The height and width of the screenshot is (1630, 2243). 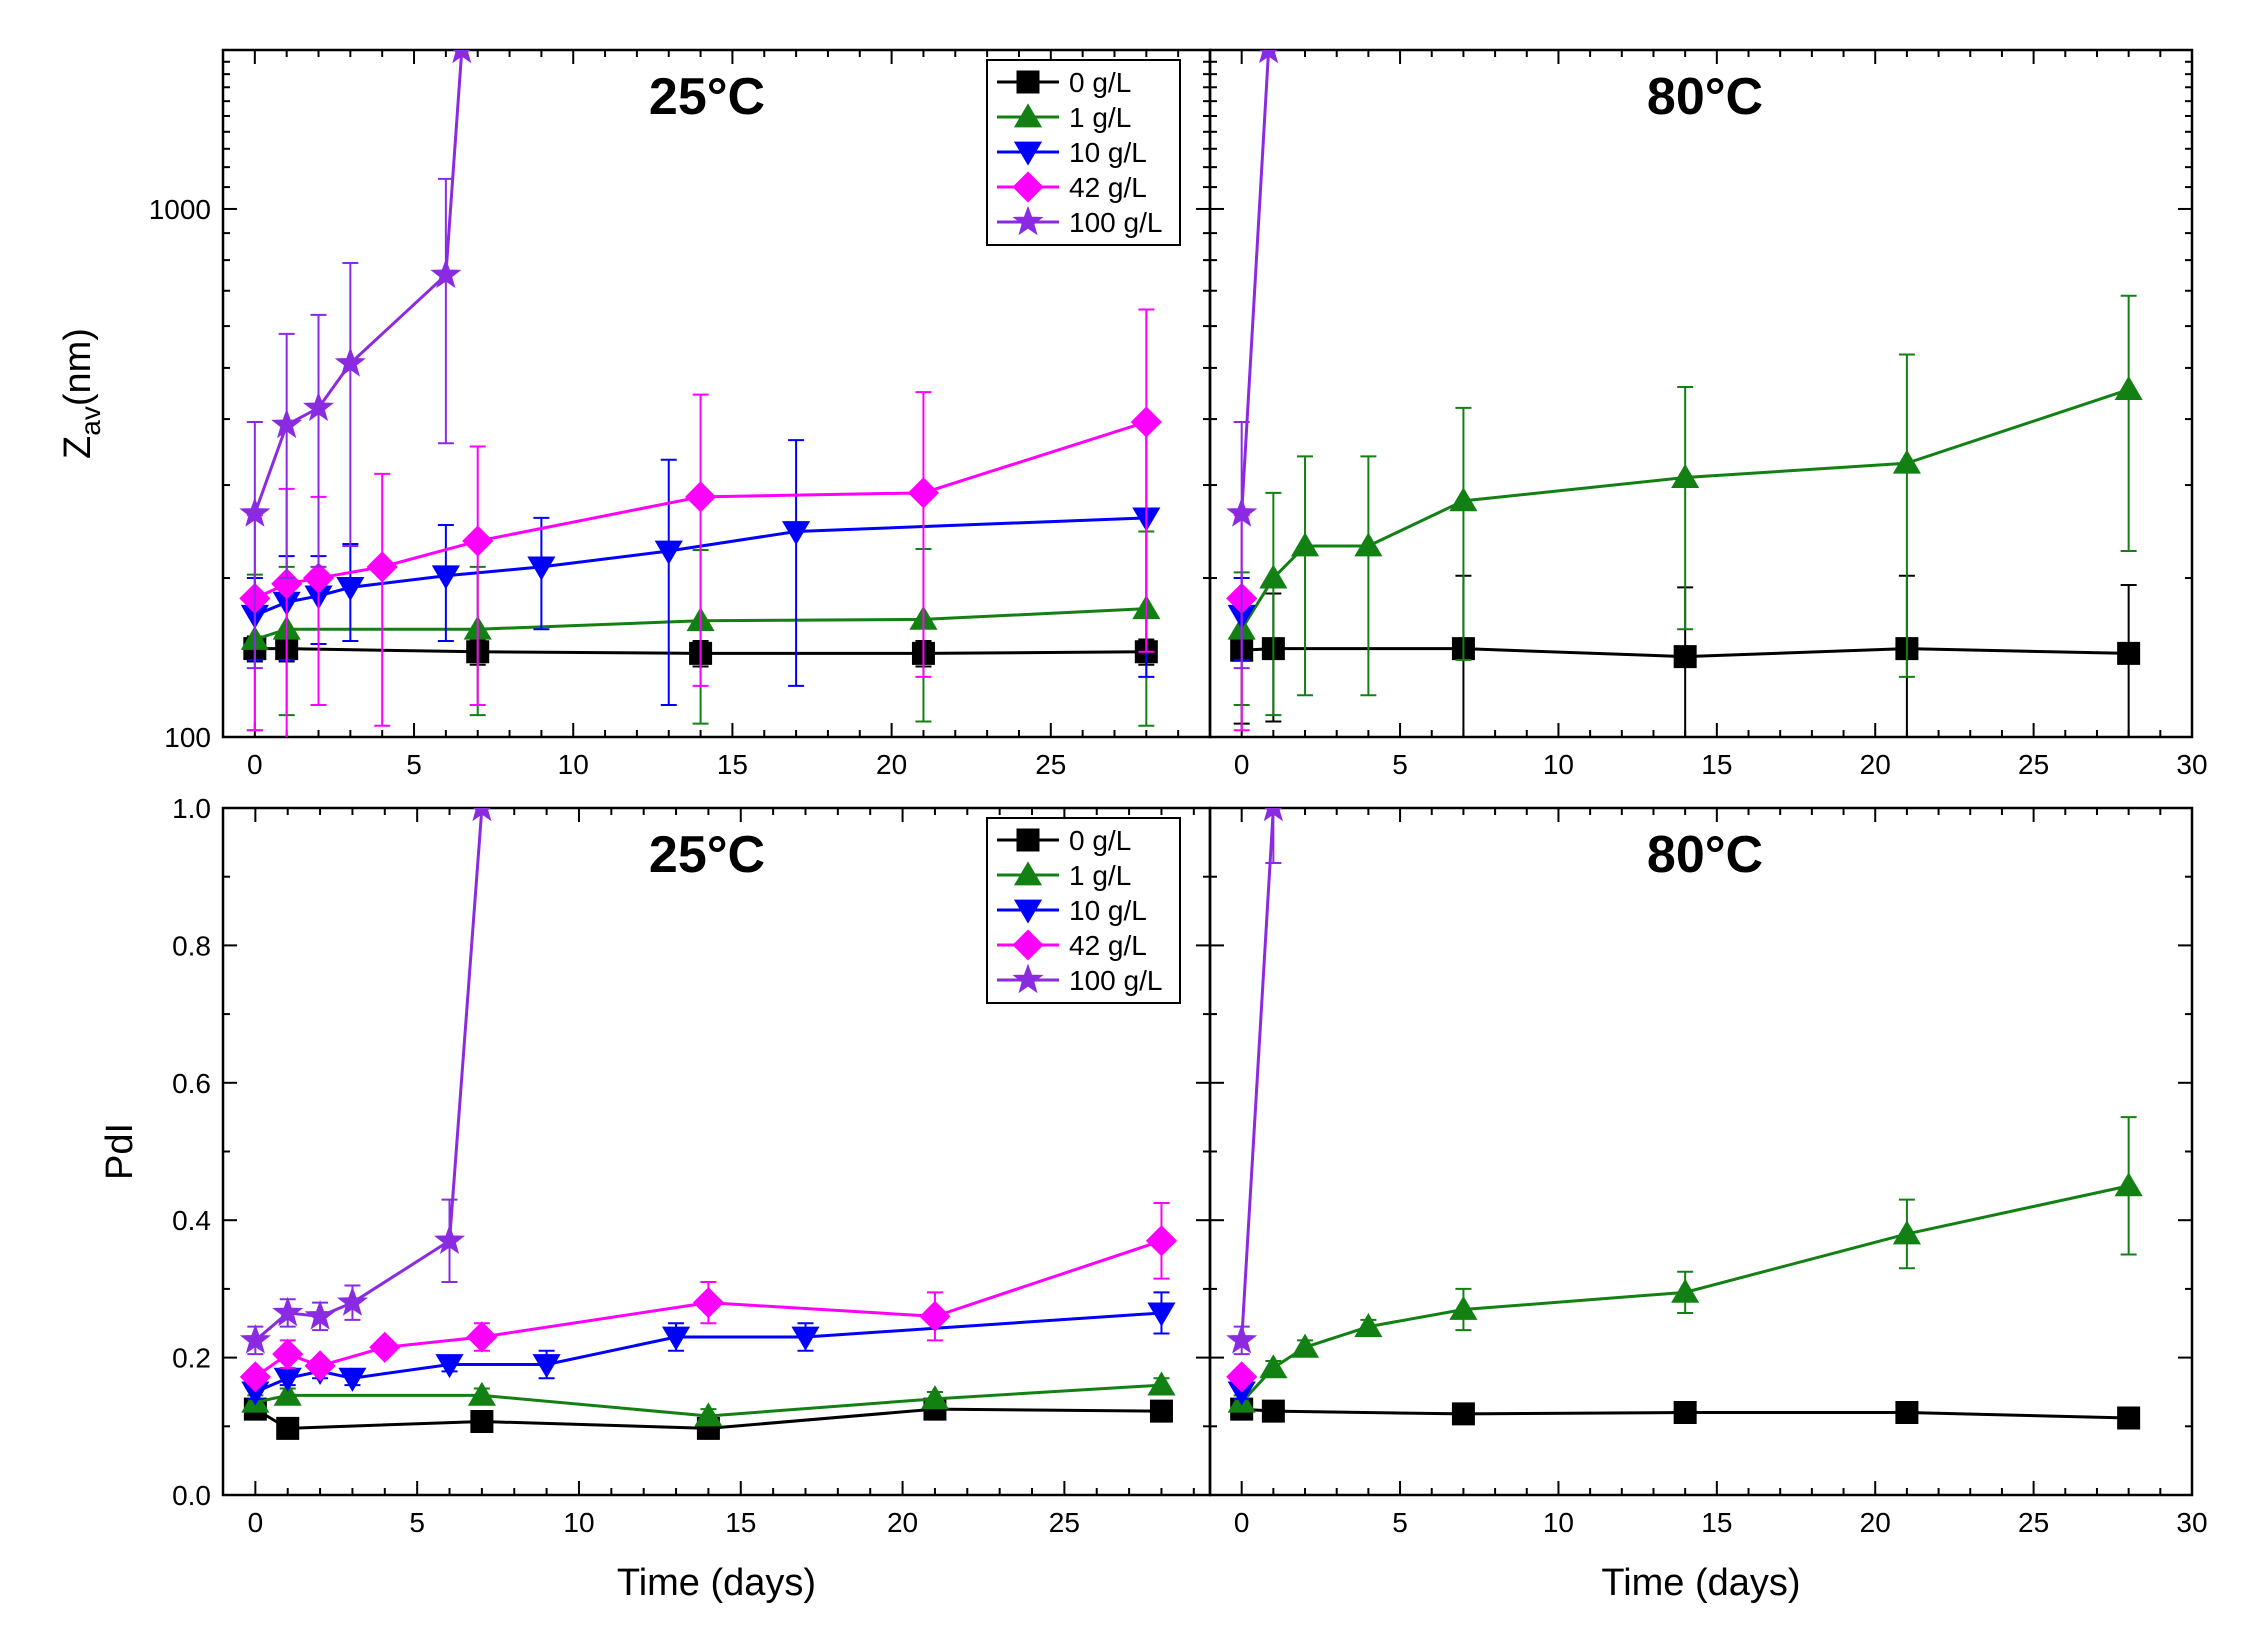 I want to click on legend-label: 1 g/L, so click(x=1100, y=117).